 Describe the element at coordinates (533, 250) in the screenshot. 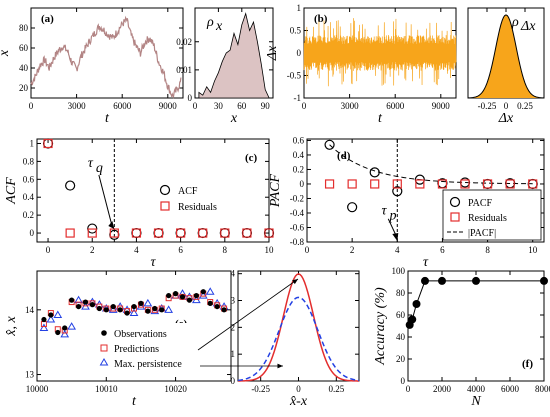

I see `x-tick-label: 10` at that location.